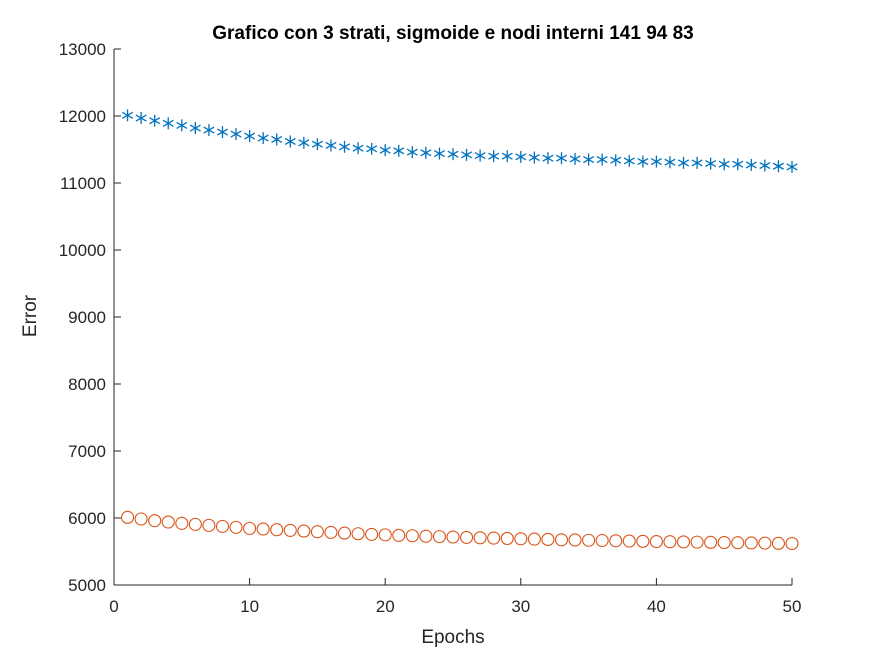 The width and height of the screenshot is (875, 656). I want to click on x-axis-label: Epochs, so click(452, 637).